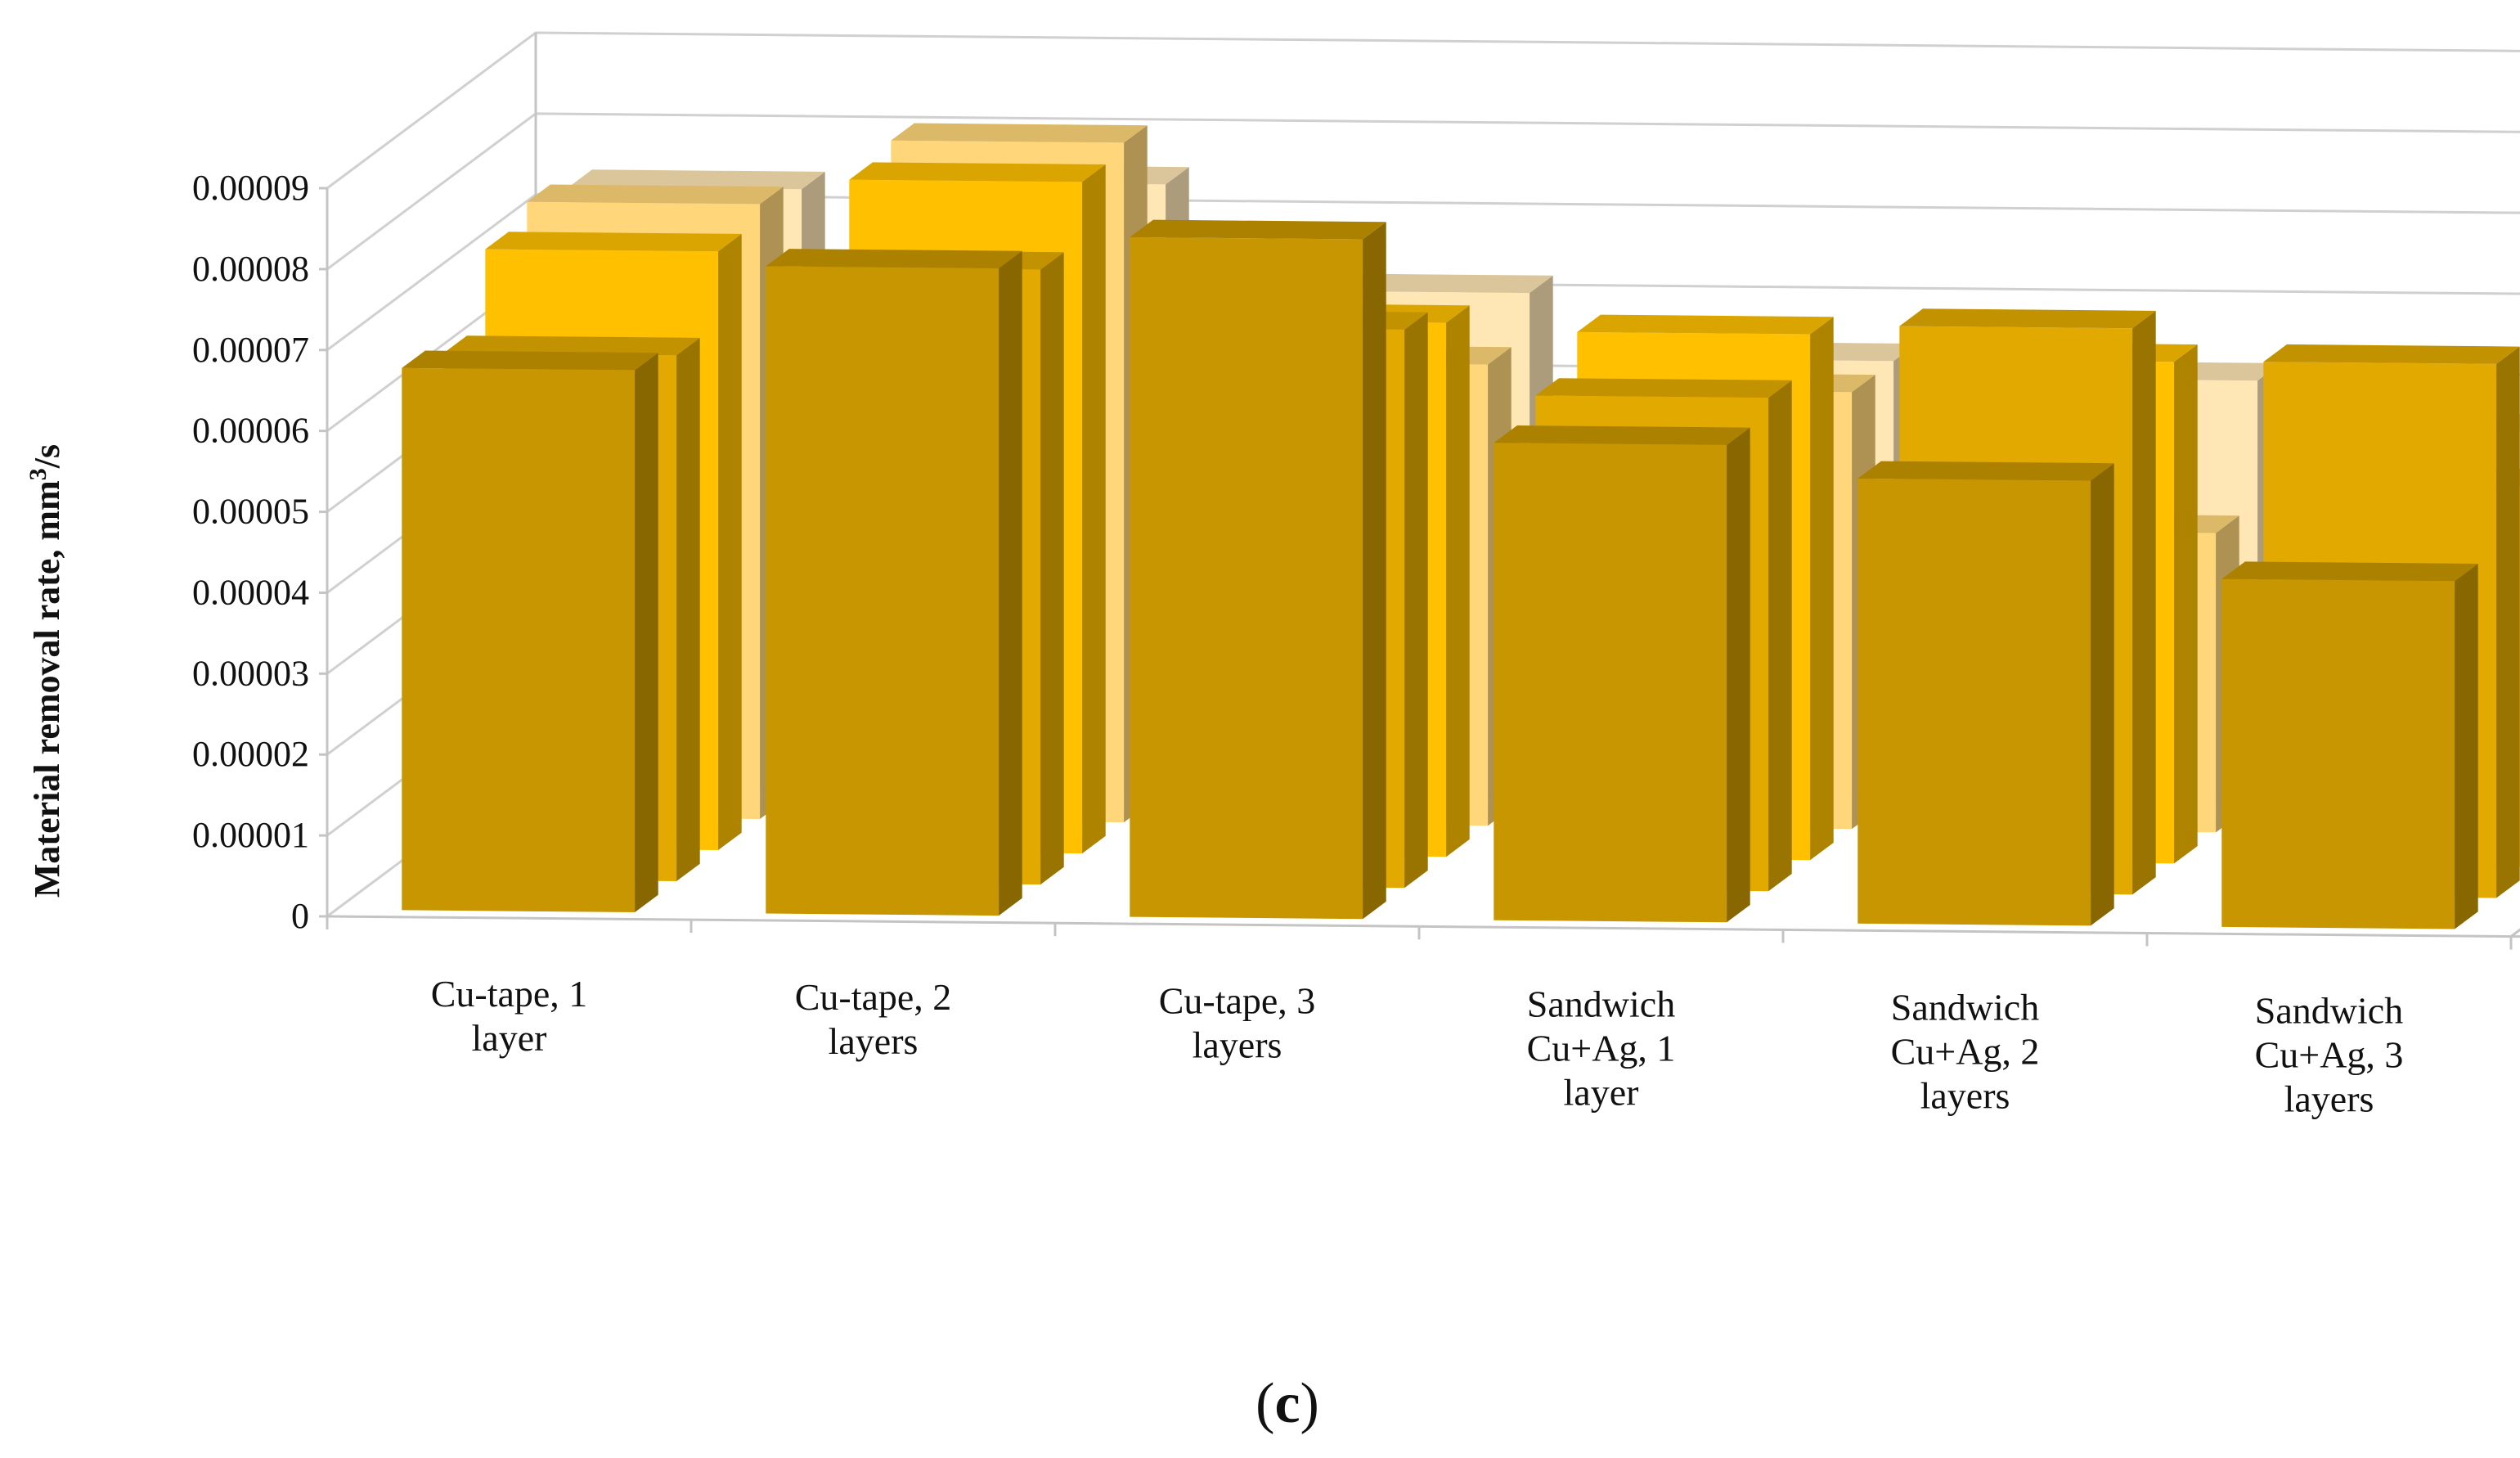 The height and width of the screenshot is (1458, 2520). What do you see at coordinates (251, 350) in the screenshot?
I see `y-tick-label: 0.00007` at bounding box center [251, 350].